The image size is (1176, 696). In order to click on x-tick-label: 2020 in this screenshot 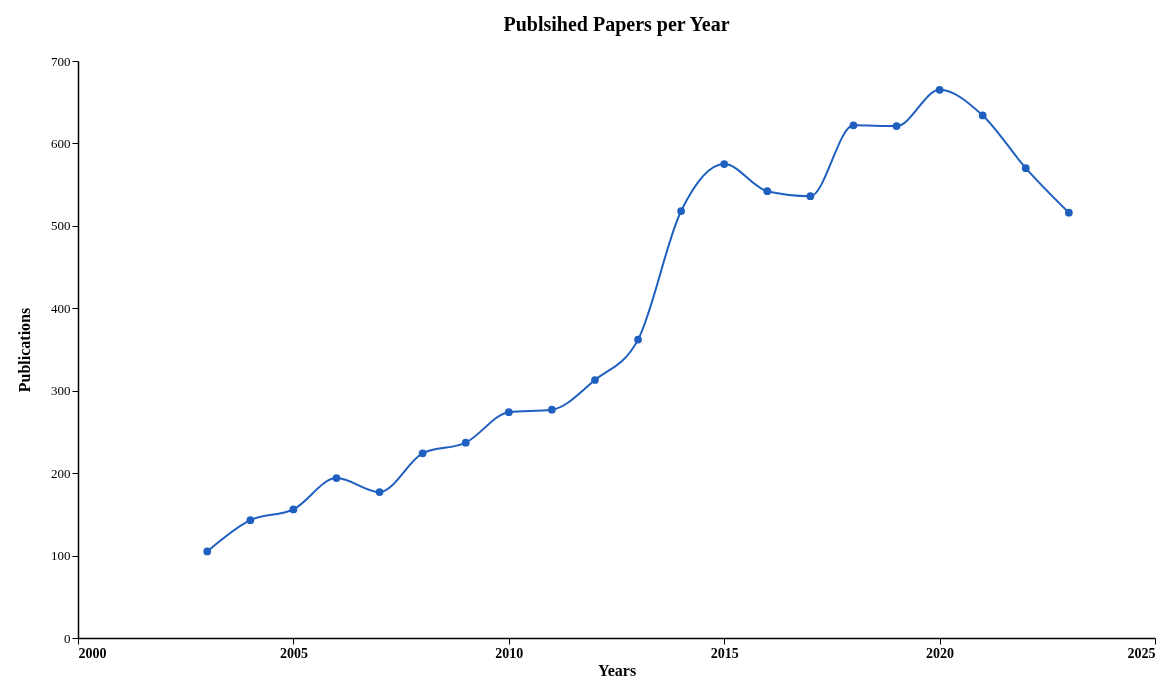, I will do `click(940, 653)`.